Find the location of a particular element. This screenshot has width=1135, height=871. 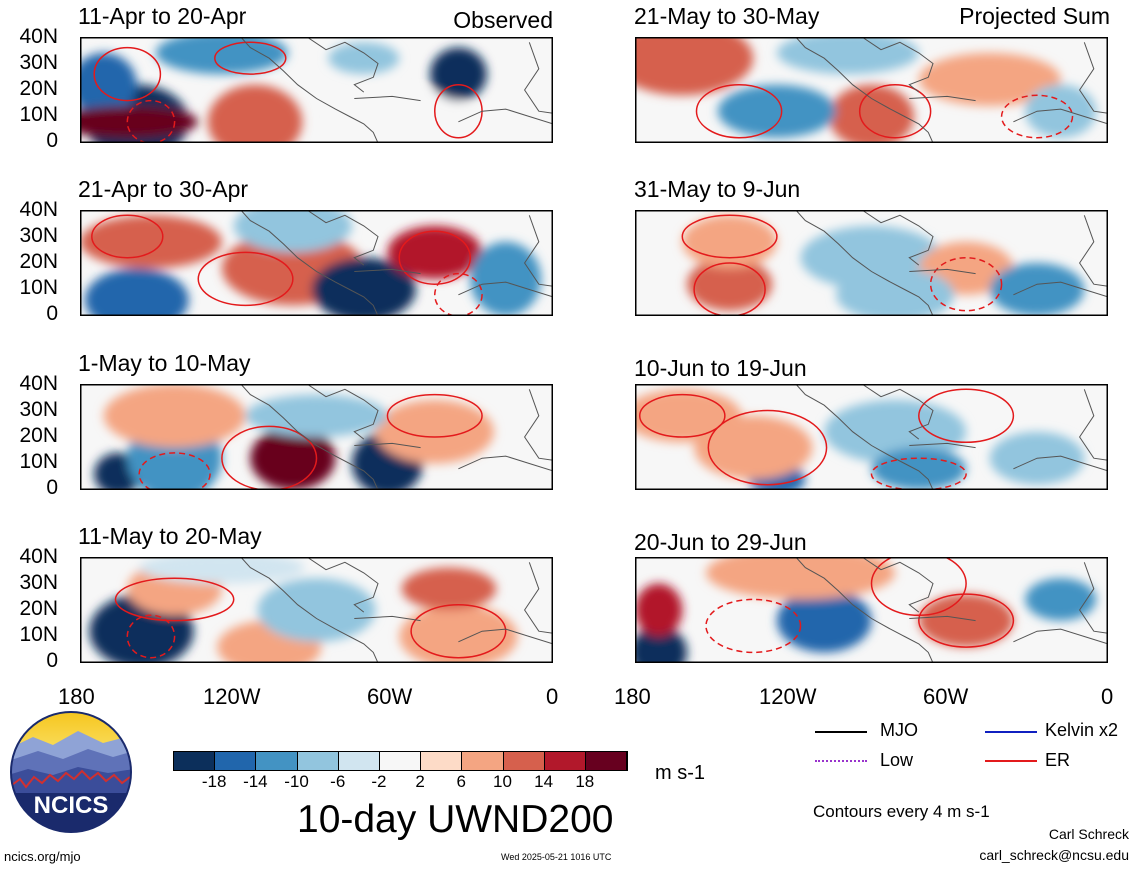

colorbar-tick-label: -10 is located at coordinates (296, 781).